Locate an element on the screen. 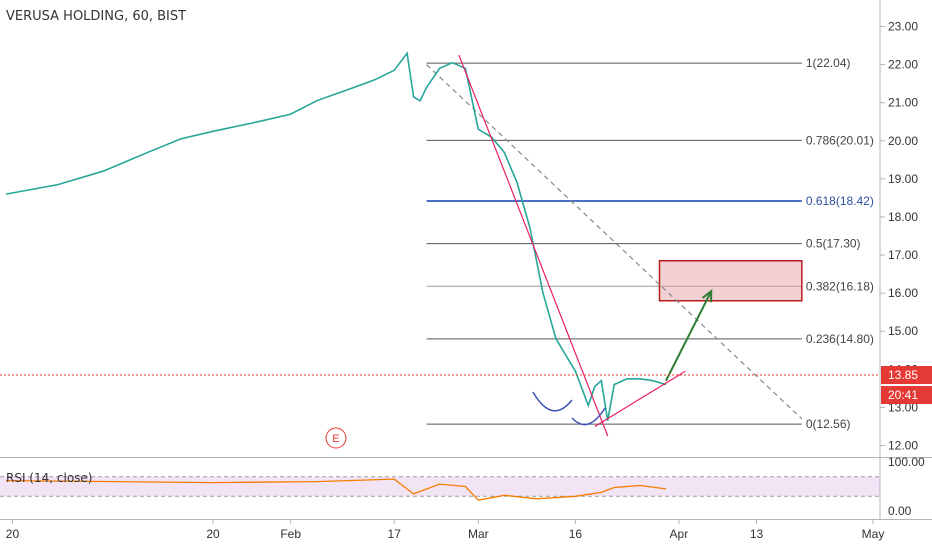  x-tick-label: Apr is located at coordinates (679, 534).